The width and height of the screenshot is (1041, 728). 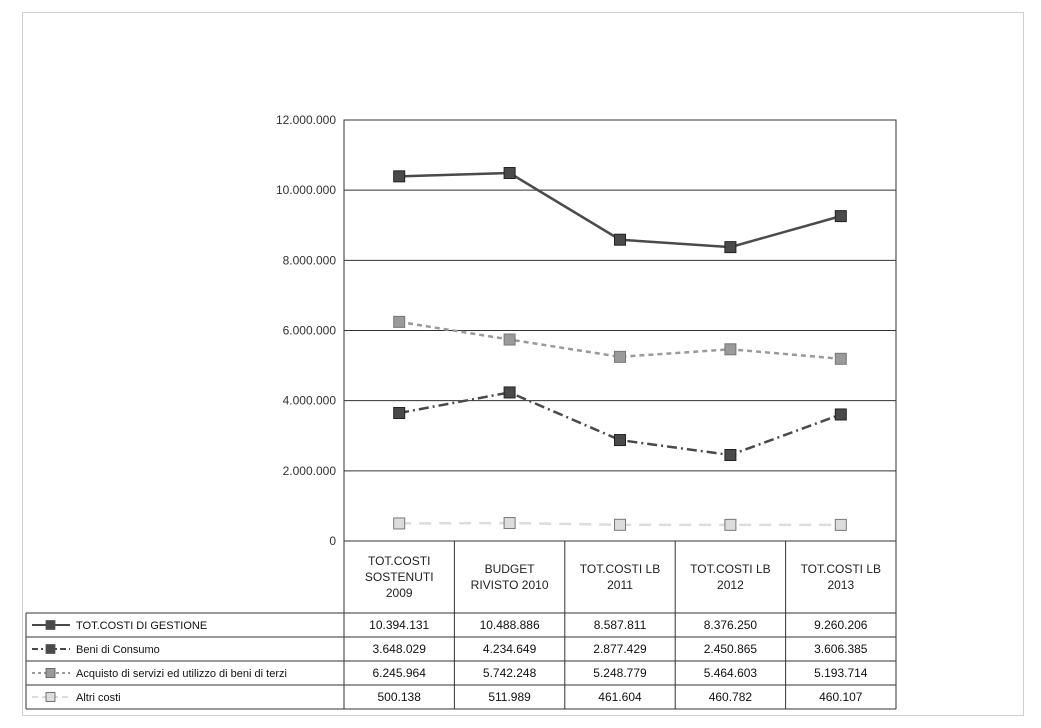 What do you see at coordinates (731, 673) in the screenshot?
I see `table-cell-value: 5.464.603` at bounding box center [731, 673].